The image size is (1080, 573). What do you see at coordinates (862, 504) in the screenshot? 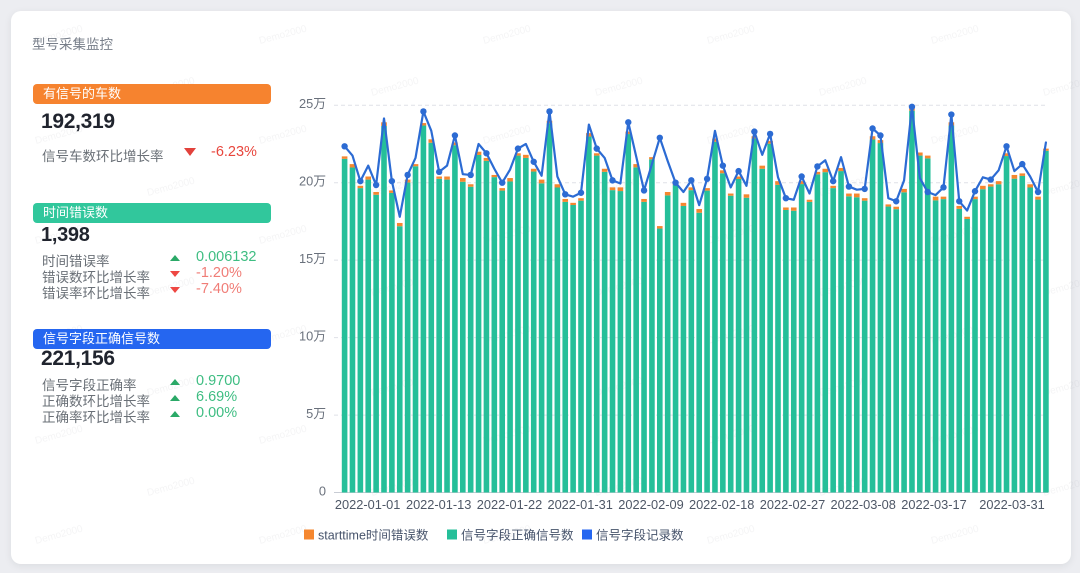
I see `svg-text: 2022-03-08` at bounding box center [862, 504].